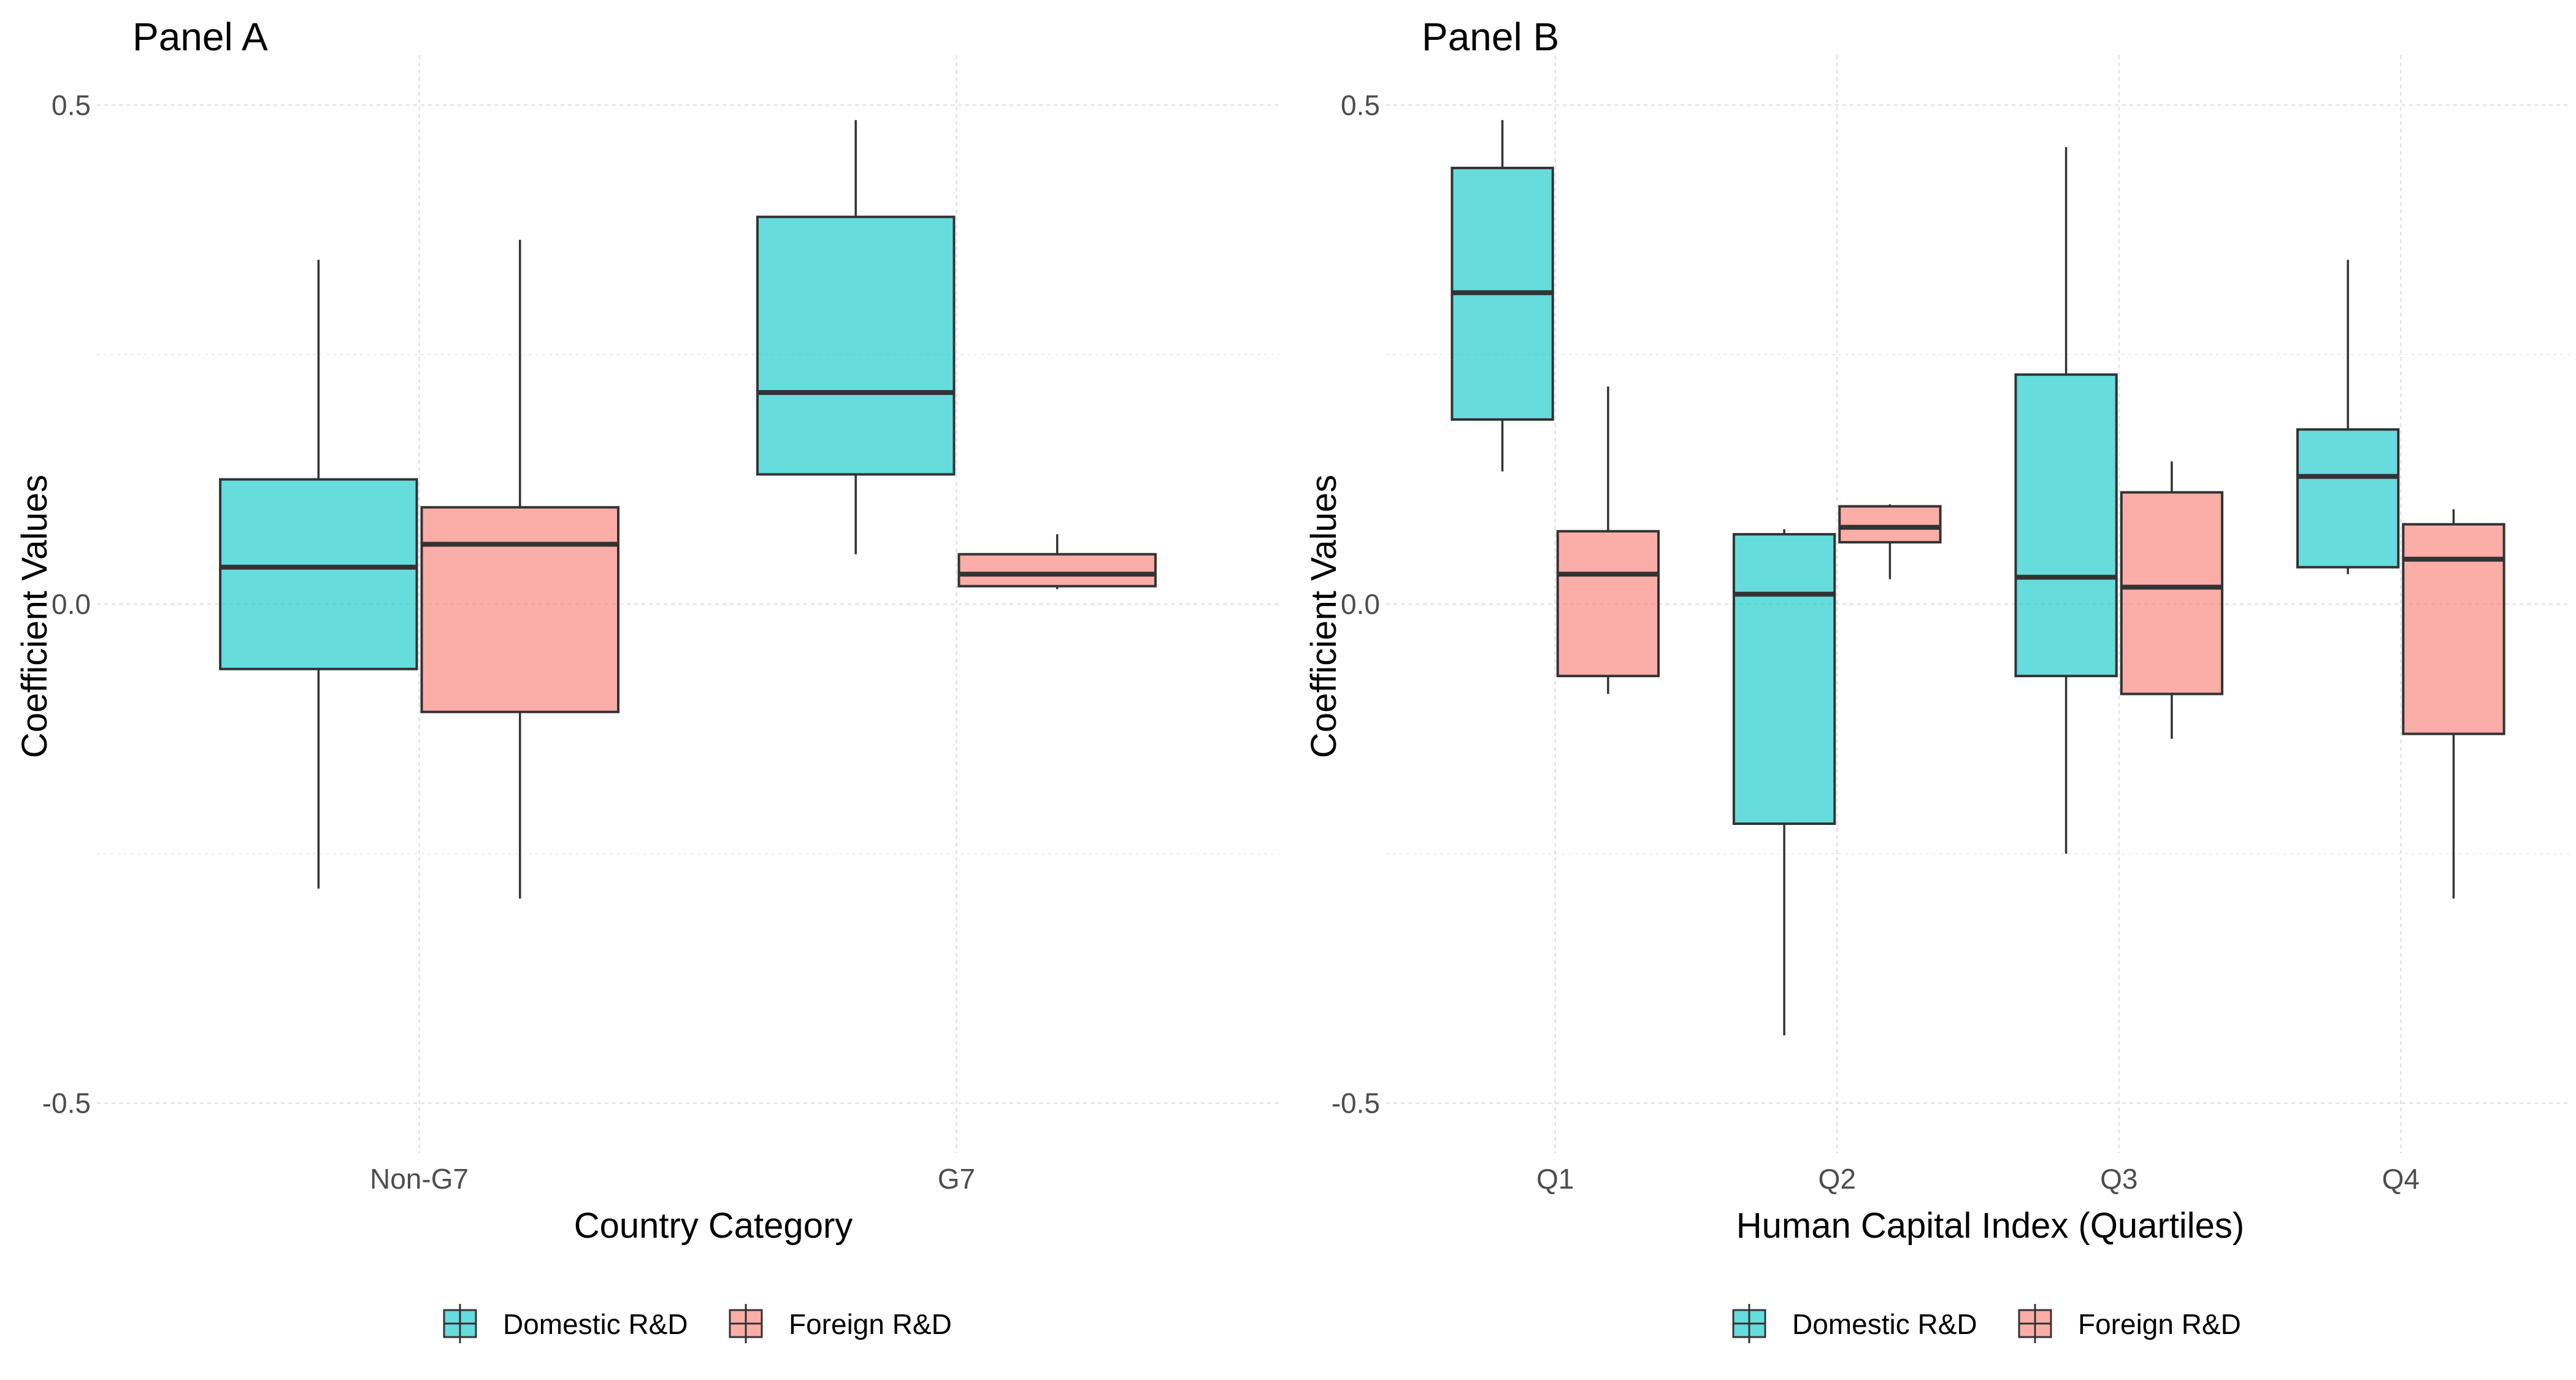 The image size is (2576, 1380). Describe the element at coordinates (1360, 604) in the screenshot. I see `panel-b-ytick-label: 0.0` at that location.